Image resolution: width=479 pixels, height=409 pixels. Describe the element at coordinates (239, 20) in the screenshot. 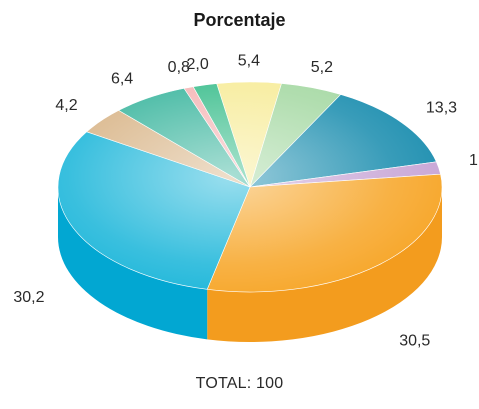

I see `chart-title: Porcentaje` at that location.